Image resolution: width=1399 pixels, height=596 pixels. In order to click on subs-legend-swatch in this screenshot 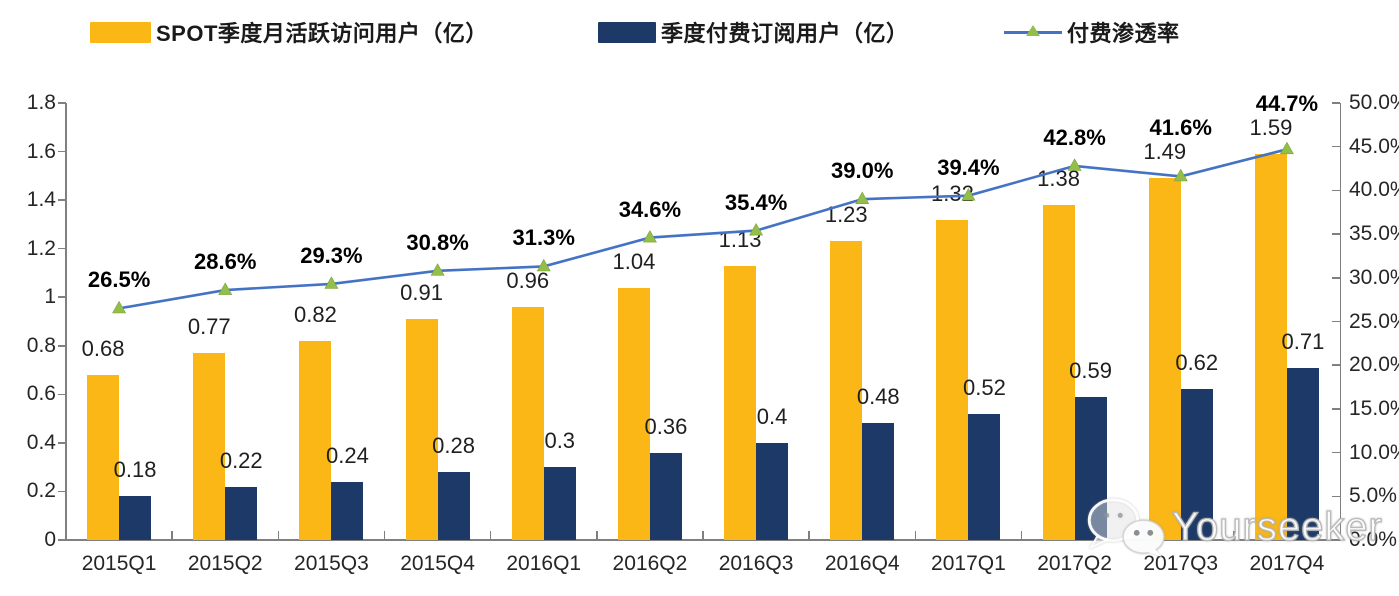, I will do `click(627, 32)`.